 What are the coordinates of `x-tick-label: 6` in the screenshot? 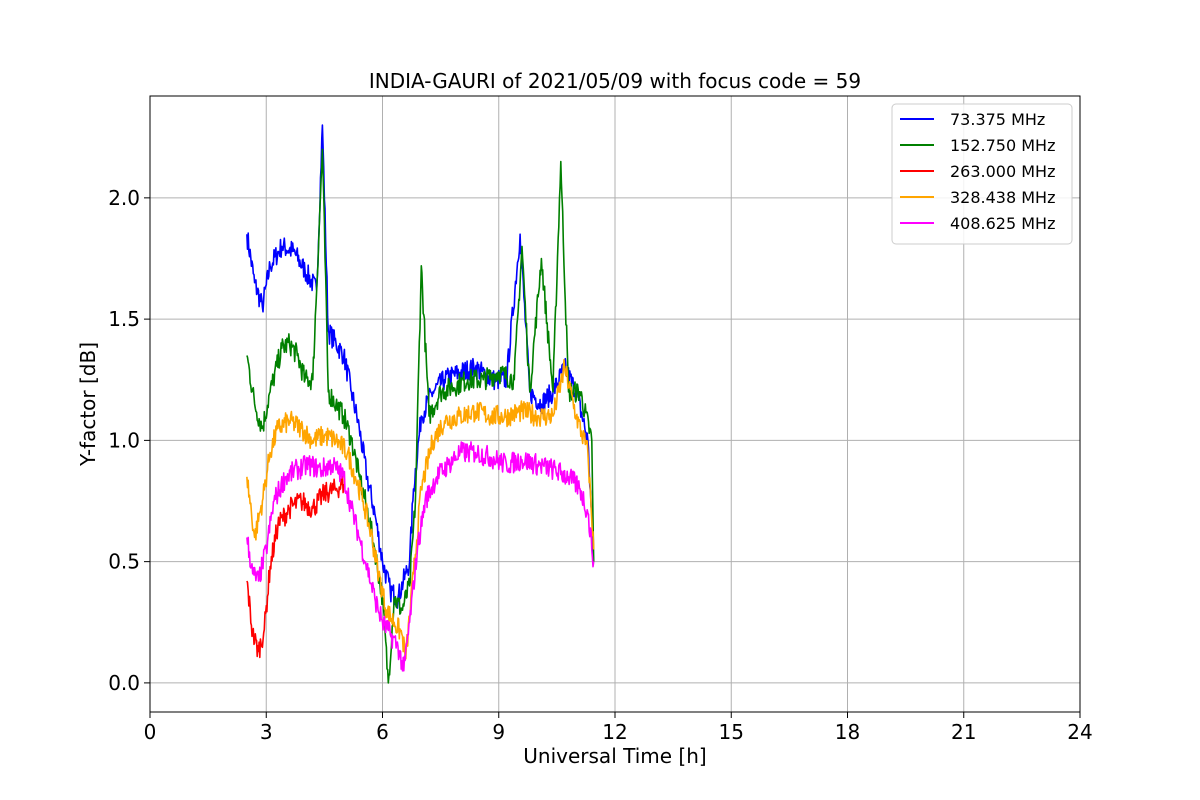 It's located at (382, 732).